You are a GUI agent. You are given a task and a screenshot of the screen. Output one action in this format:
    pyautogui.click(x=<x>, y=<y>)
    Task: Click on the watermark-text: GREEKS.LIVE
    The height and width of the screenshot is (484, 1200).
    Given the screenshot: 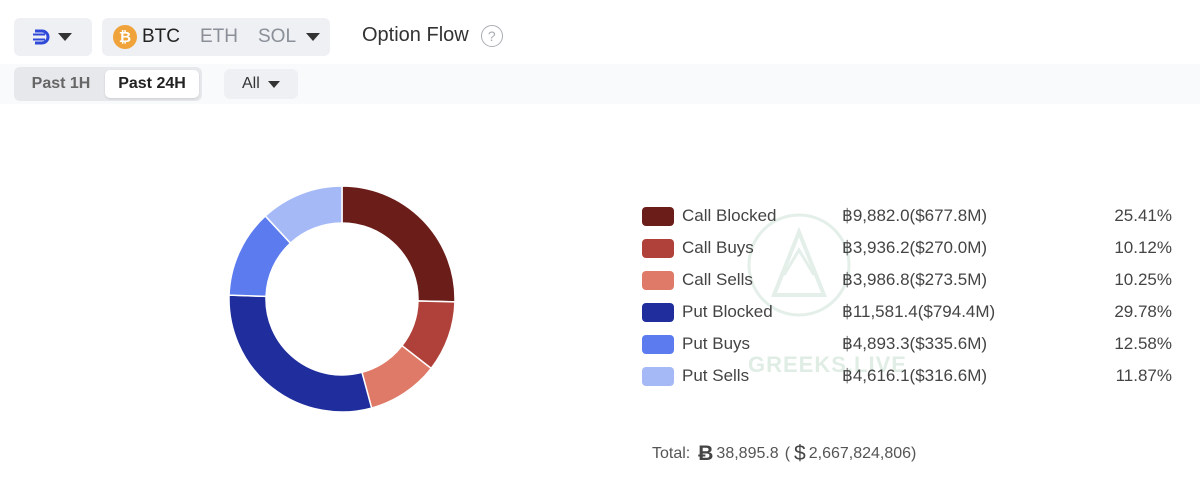 What is the action you would take?
    pyautogui.click(x=827, y=364)
    